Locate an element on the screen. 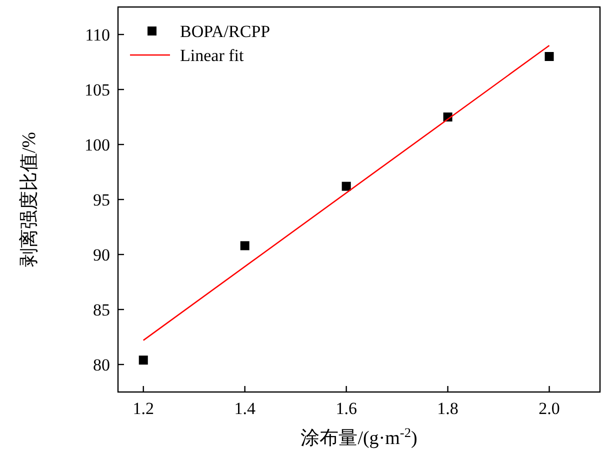 The image size is (603, 453). x-tick-label: 1.4 is located at coordinates (245, 408).